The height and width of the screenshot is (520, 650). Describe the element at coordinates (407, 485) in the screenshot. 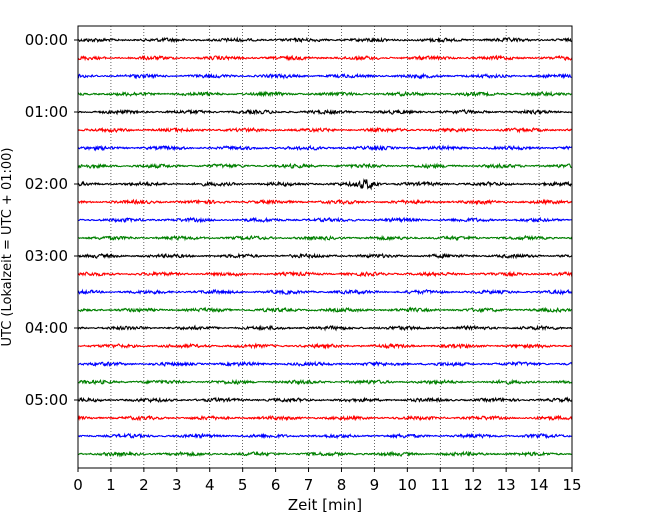

I see `x-tick-label: 10` at that location.